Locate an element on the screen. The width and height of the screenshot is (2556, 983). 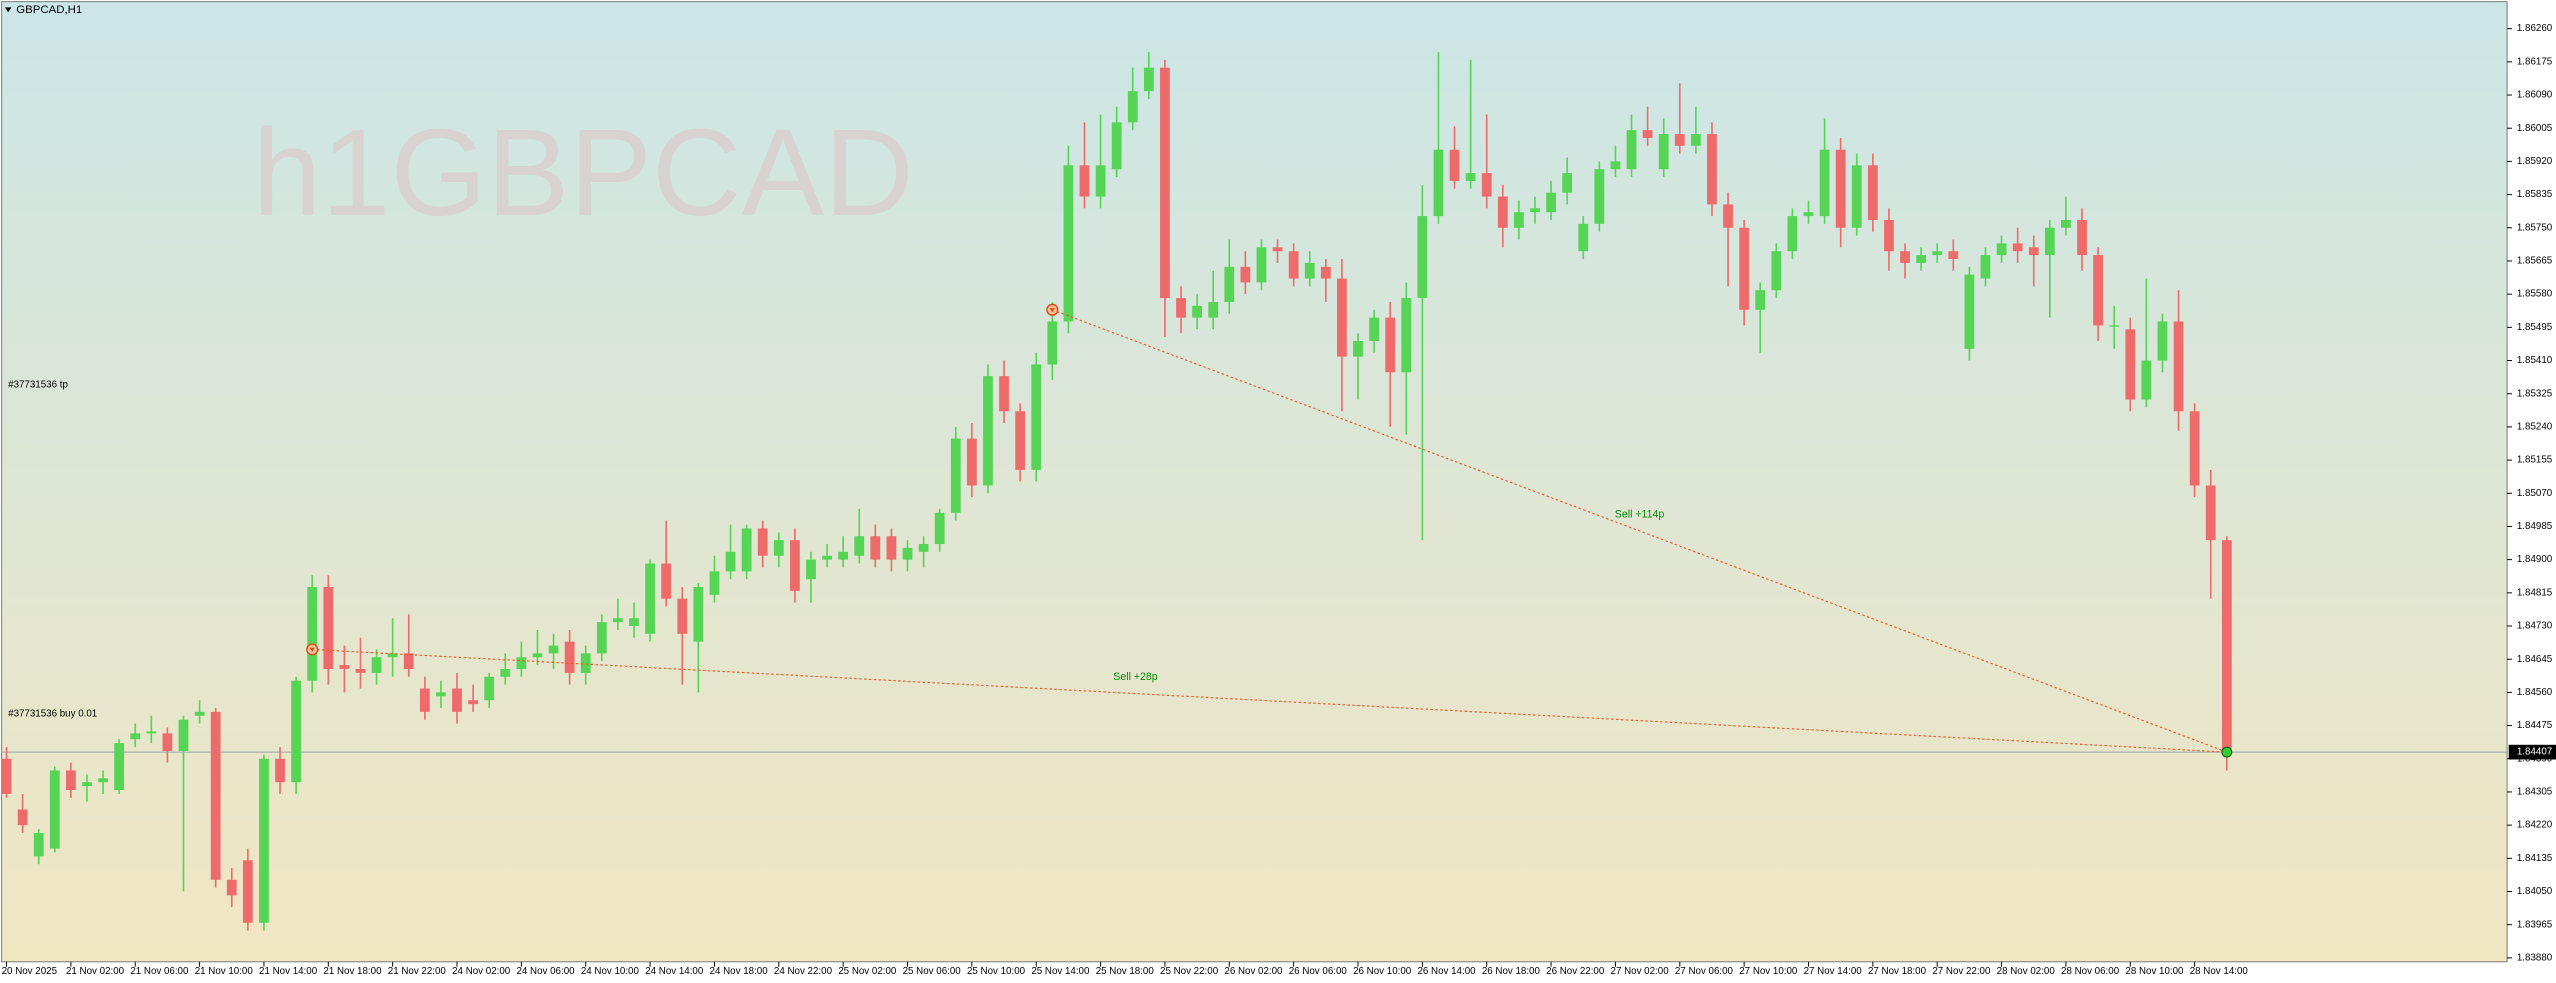
x-tick-label: 28 Nov 10:00 is located at coordinates (2154, 971).